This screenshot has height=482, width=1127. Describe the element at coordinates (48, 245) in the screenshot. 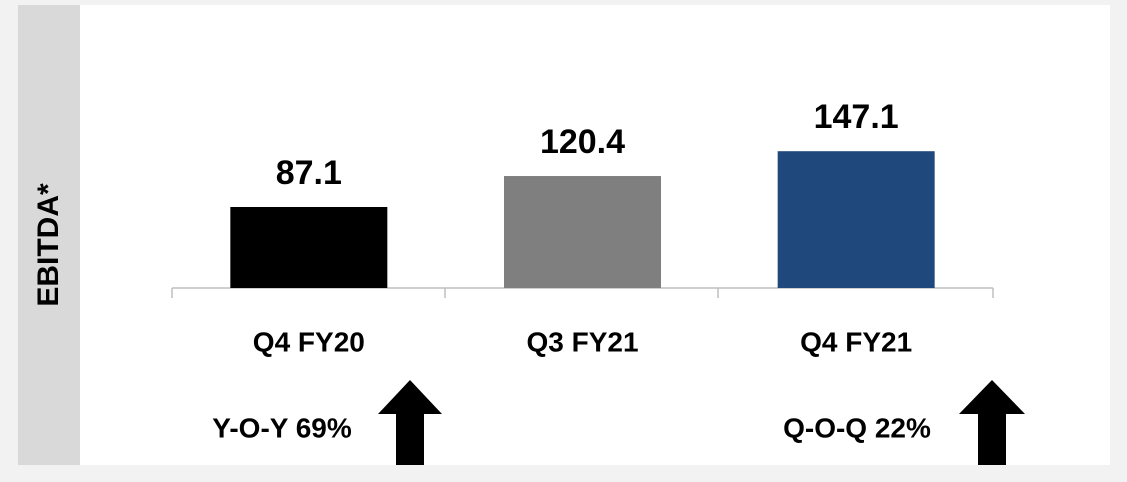

I see `y-axis-label: EBITDA*` at that location.